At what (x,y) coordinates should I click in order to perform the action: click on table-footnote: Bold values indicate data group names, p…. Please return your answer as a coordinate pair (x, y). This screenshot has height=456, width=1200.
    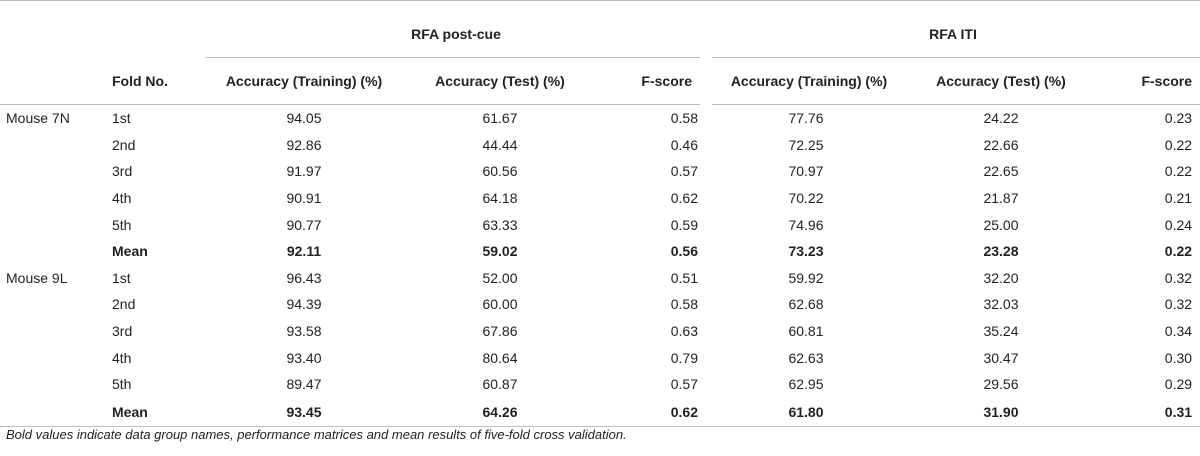
    Looking at the image, I should click on (316, 434).